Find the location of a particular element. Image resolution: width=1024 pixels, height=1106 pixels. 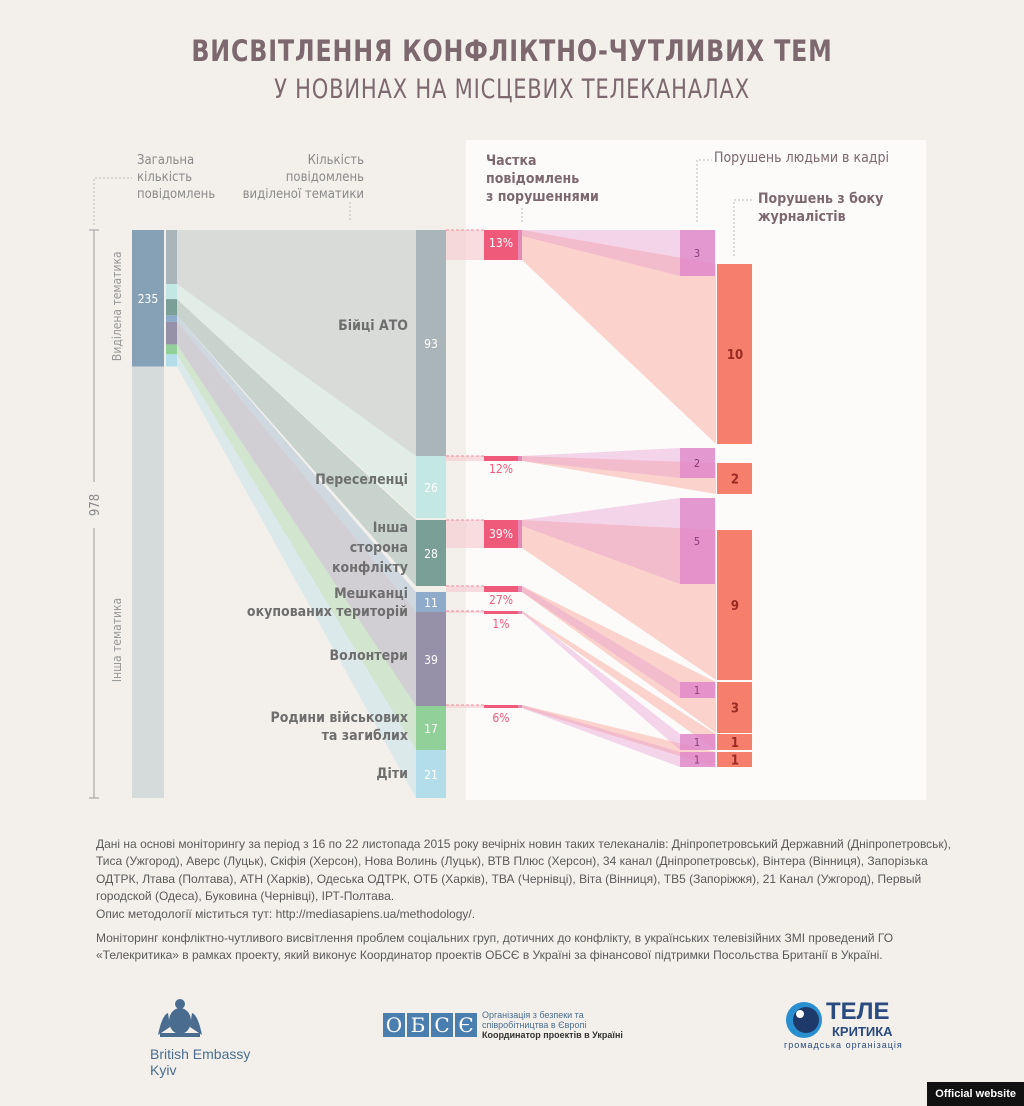

topic-col-line: виділеної тематики is located at coordinates (303, 194).